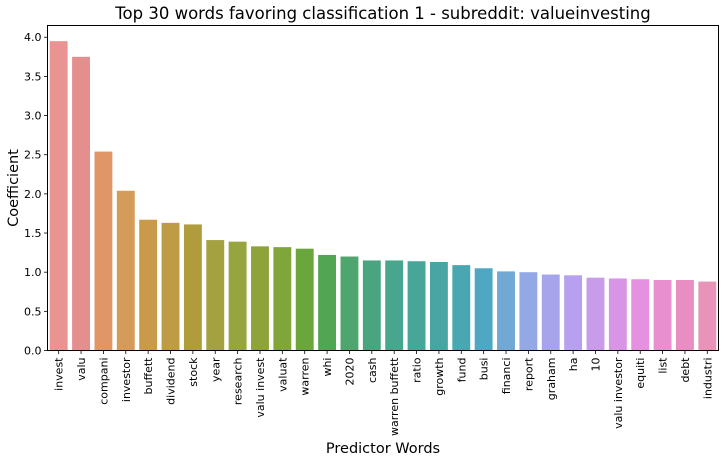 The width and height of the screenshot is (724, 462). Describe the element at coordinates (304, 299) in the screenshot. I see `bar-warren` at that location.